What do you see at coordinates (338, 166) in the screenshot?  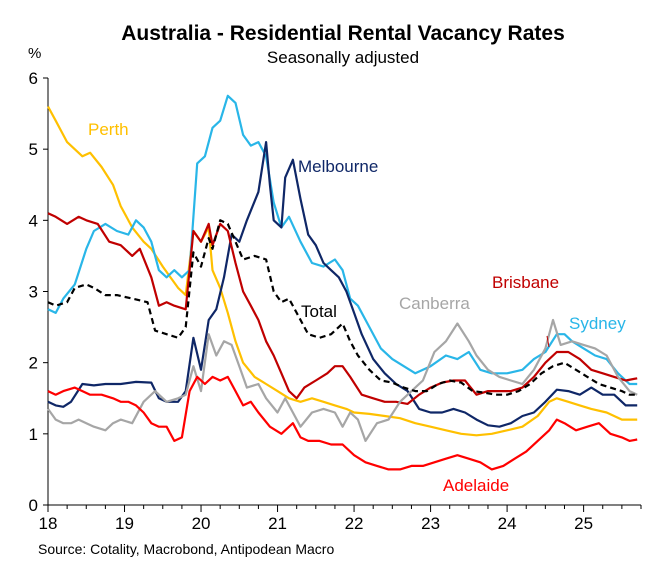 I see `label-melbourne: Melbourne` at bounding box center [338, 166].